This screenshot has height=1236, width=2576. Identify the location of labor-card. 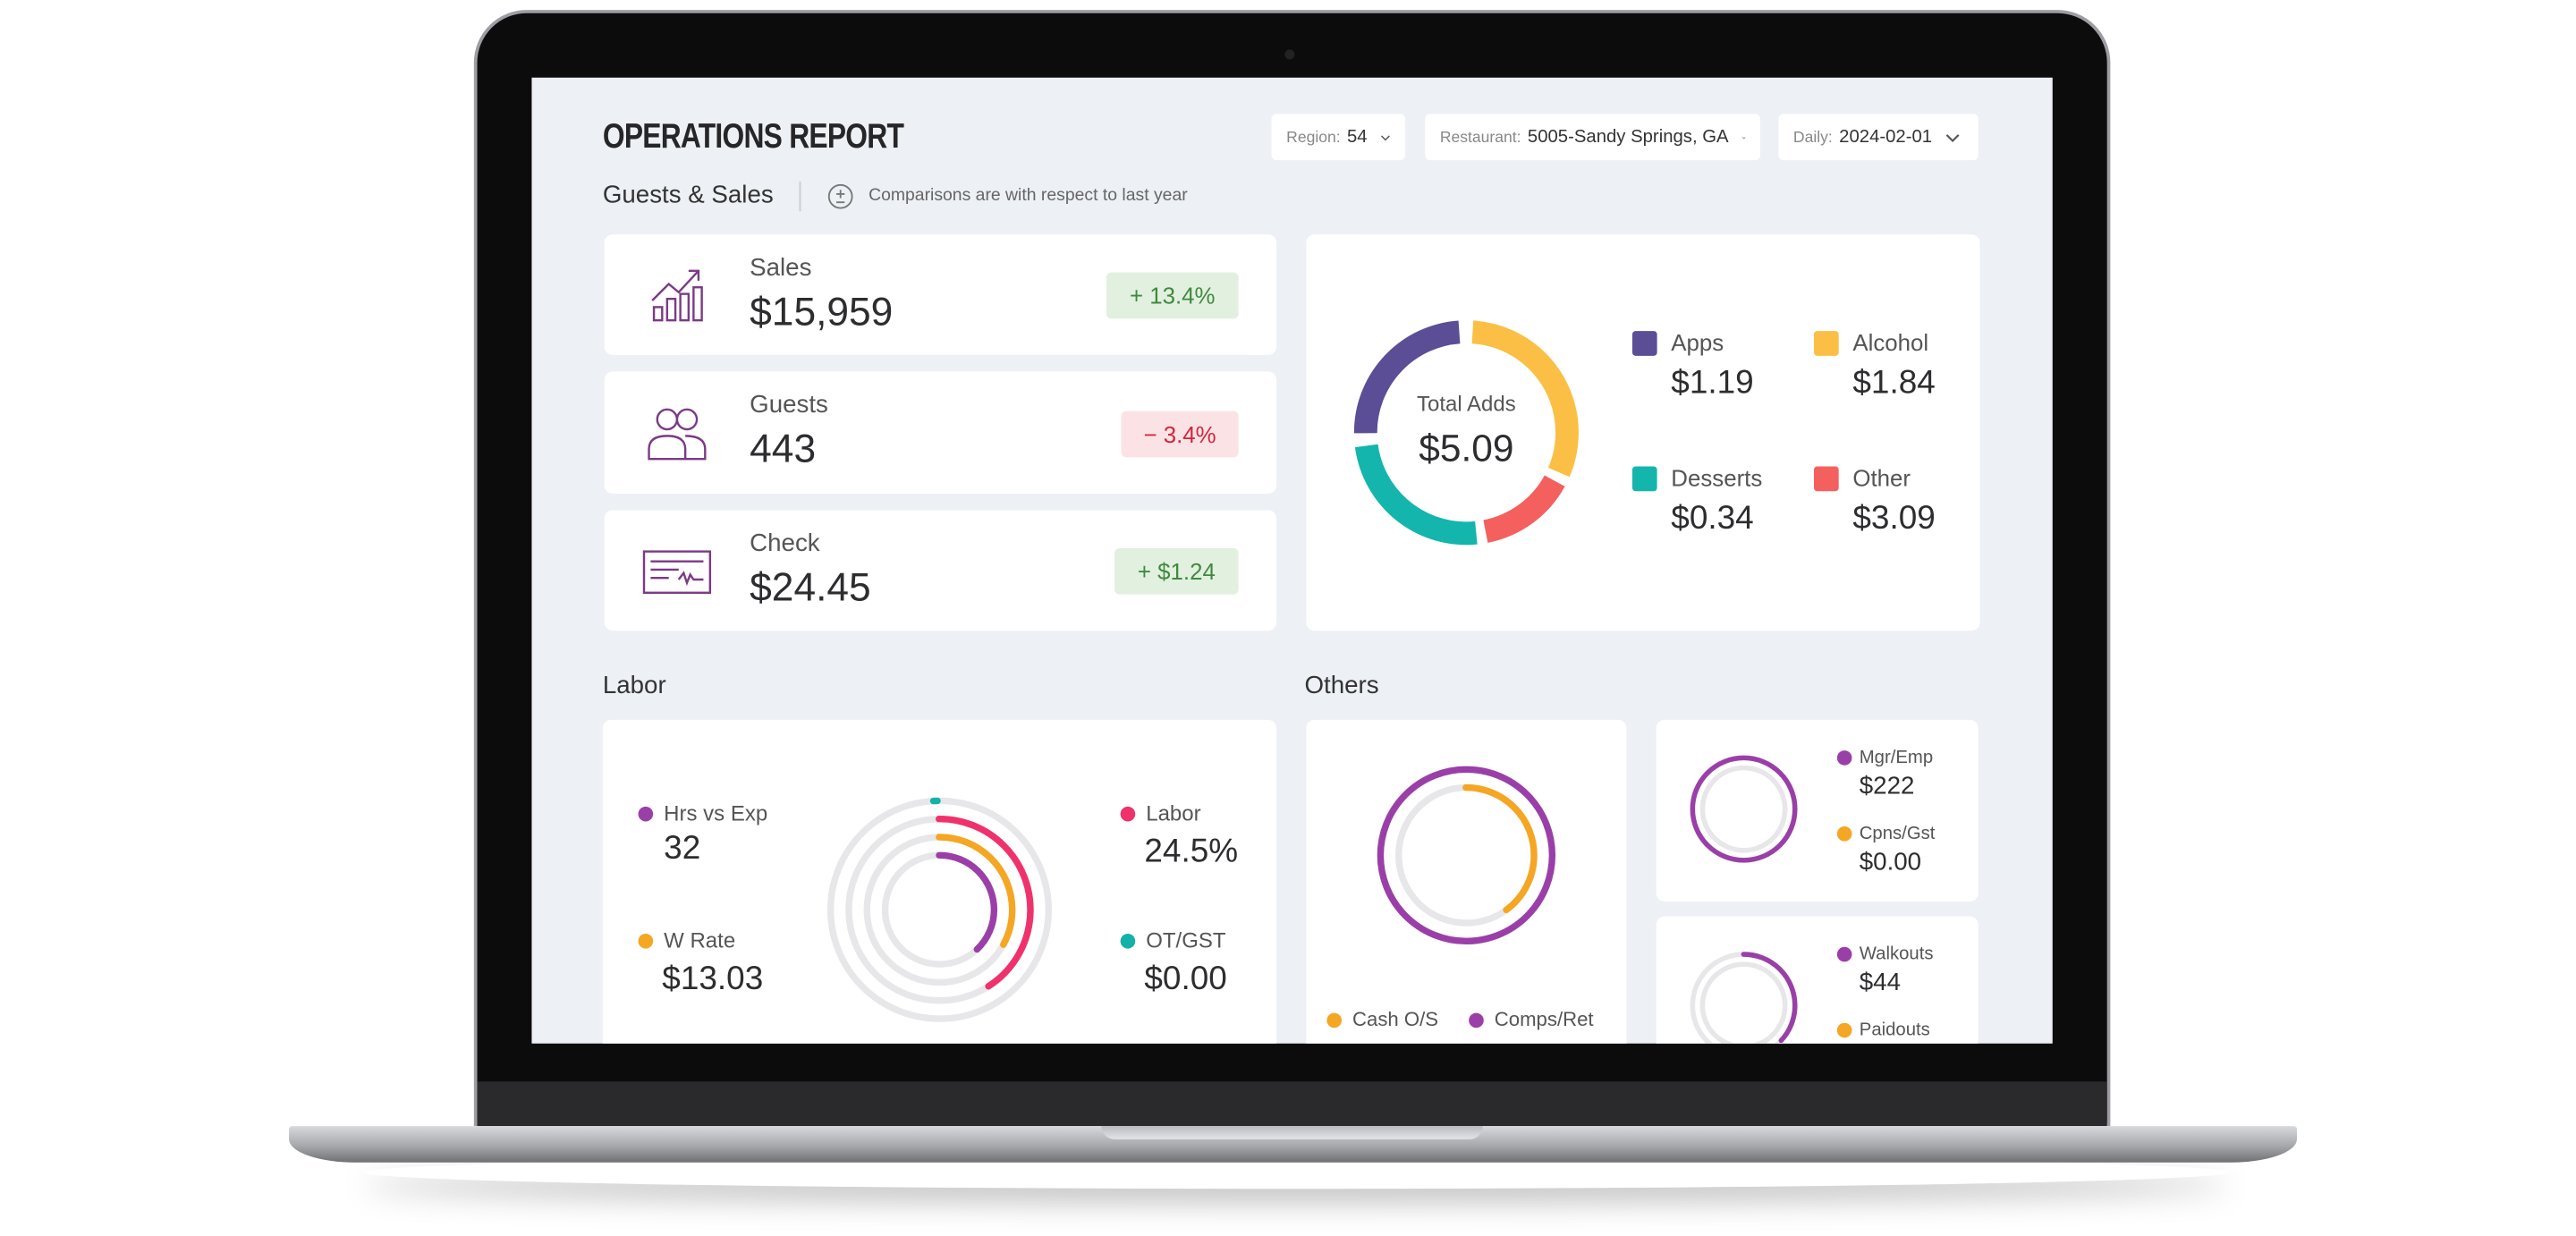
(939, 881).